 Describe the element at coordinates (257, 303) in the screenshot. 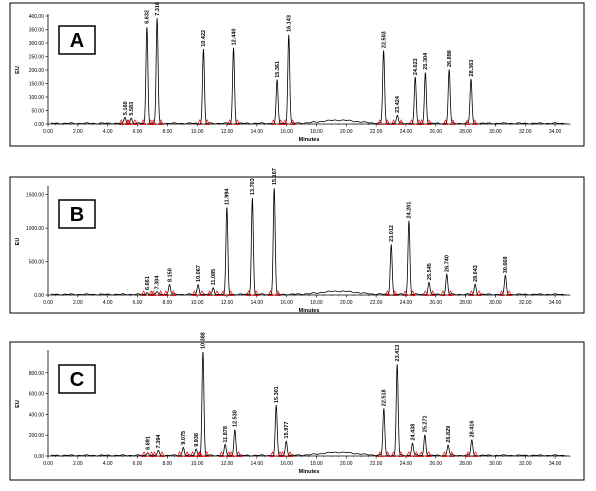

I see `x-tick-label: 14.00` at that location.